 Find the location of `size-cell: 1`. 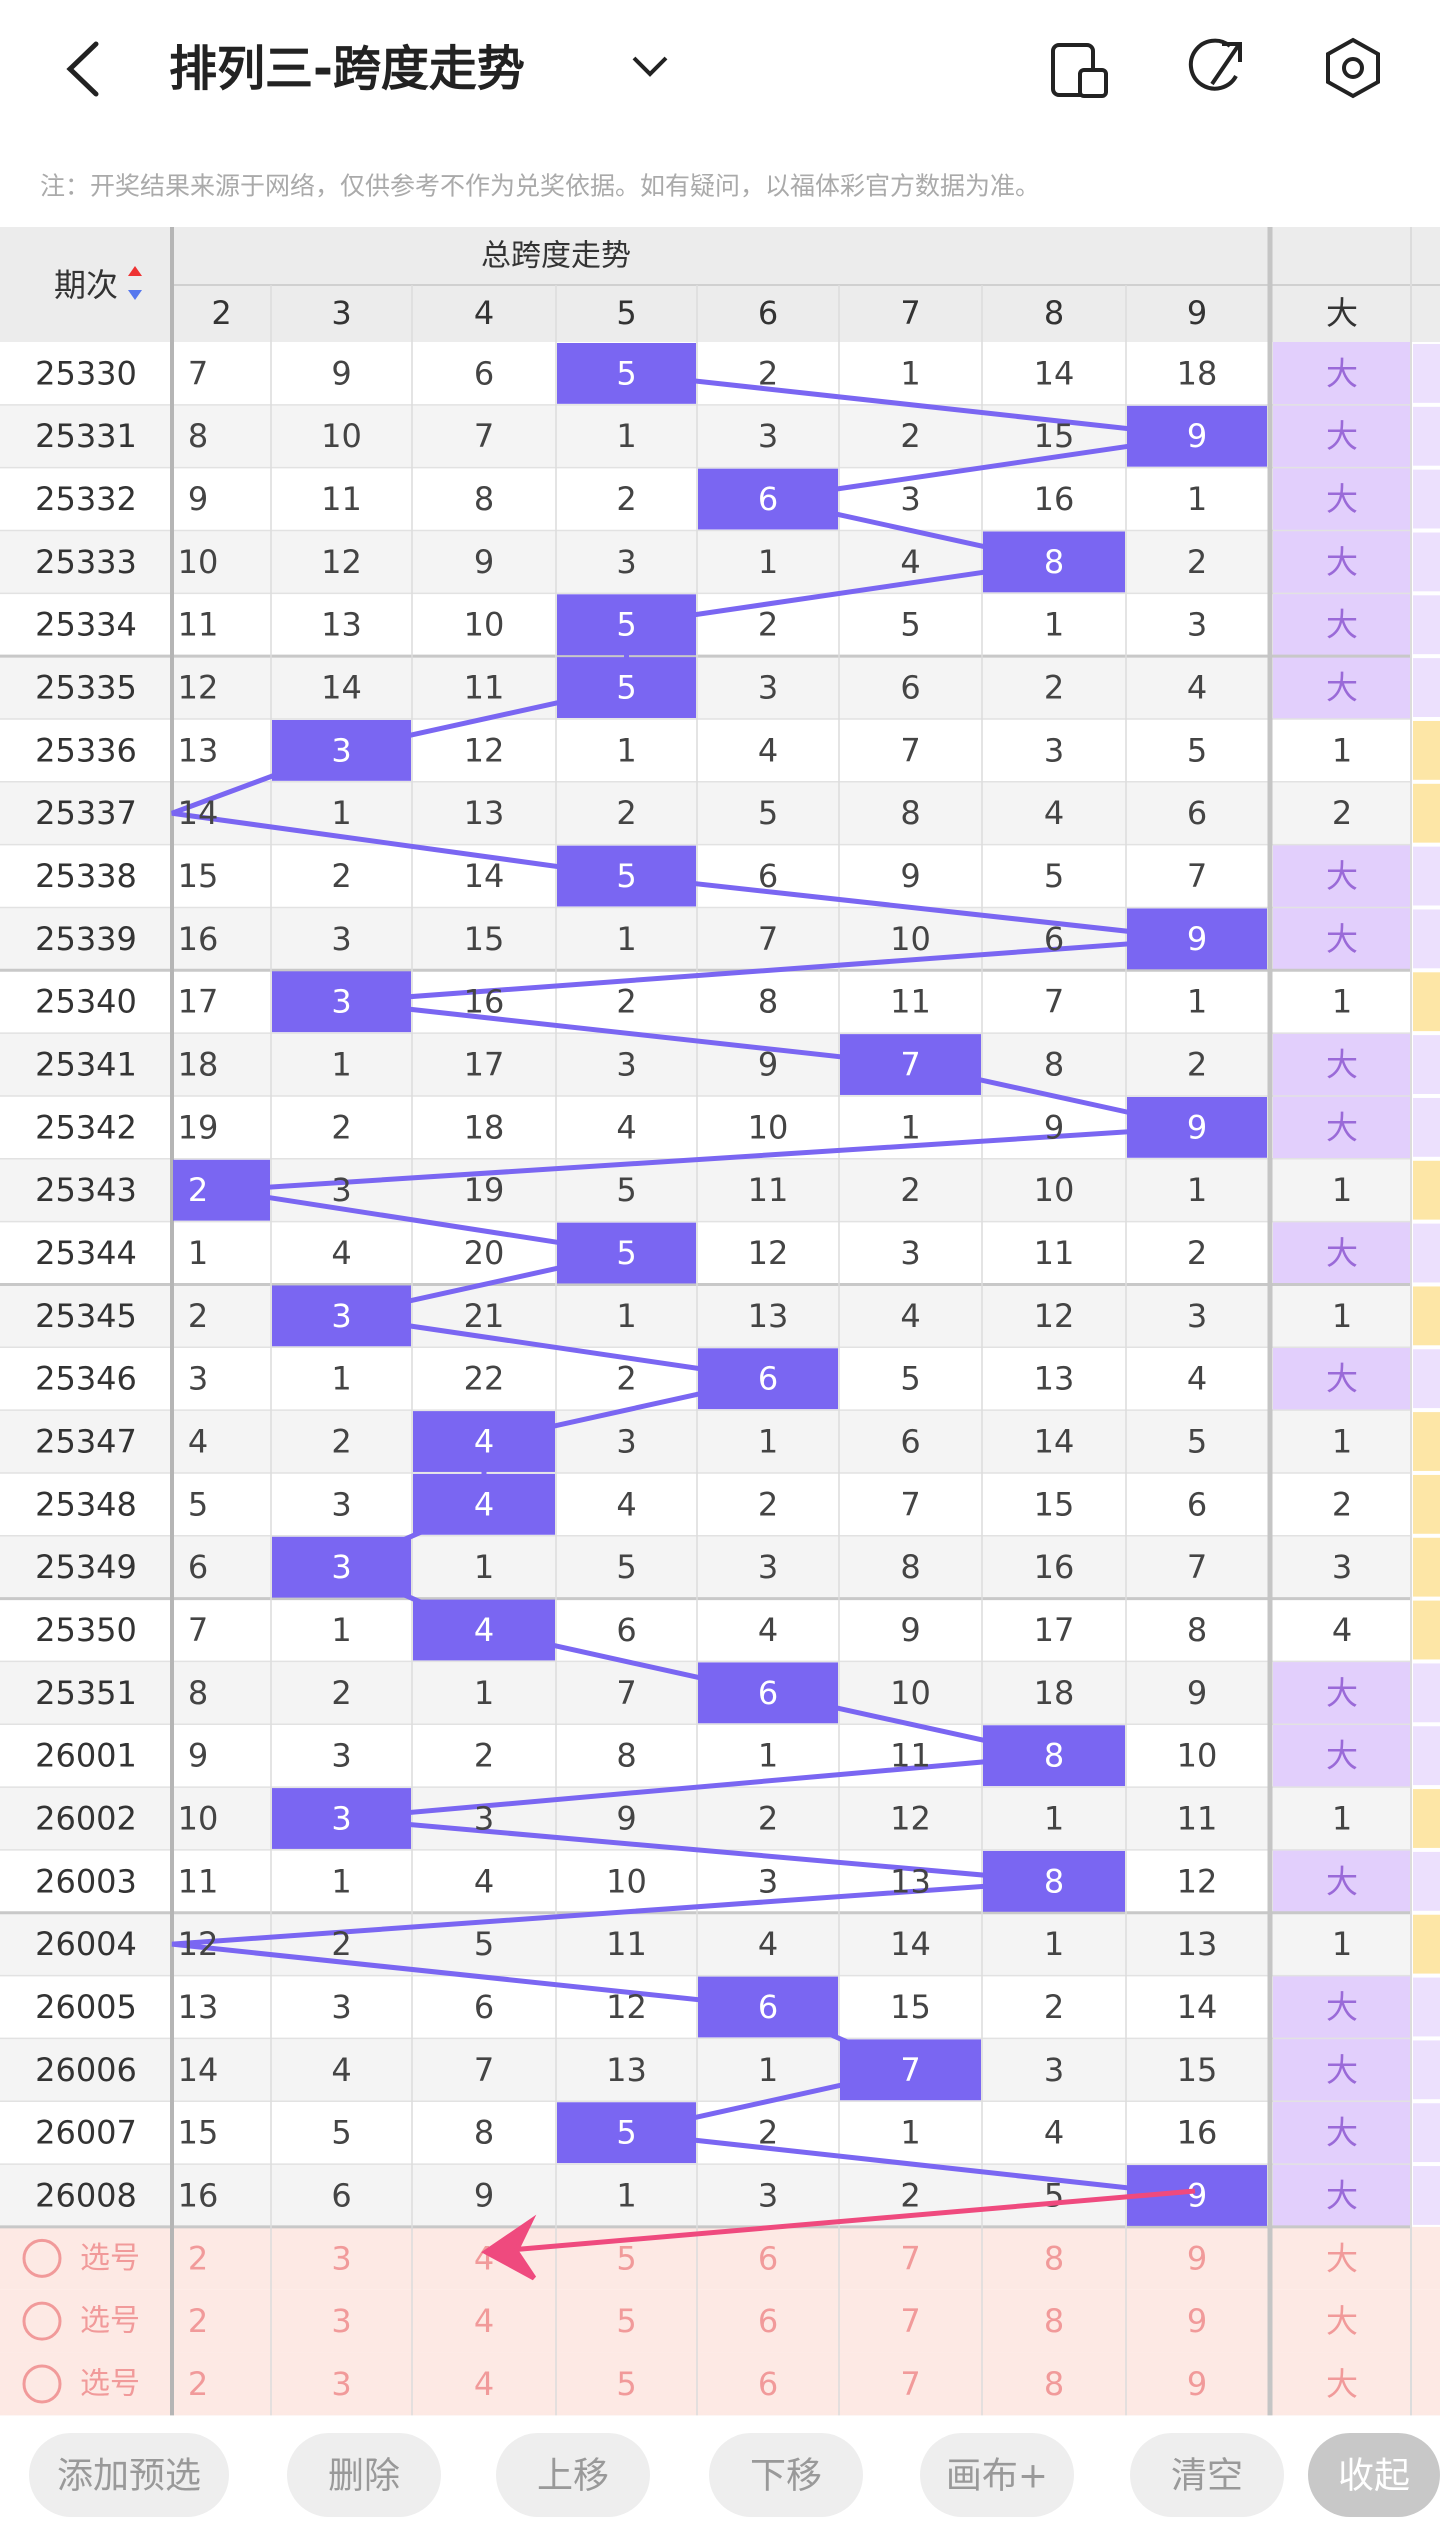

size-cell: 1 is located at coordinates (1342, 1316).